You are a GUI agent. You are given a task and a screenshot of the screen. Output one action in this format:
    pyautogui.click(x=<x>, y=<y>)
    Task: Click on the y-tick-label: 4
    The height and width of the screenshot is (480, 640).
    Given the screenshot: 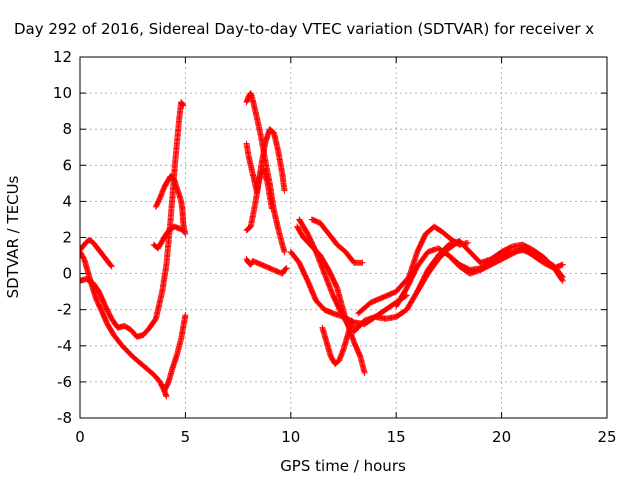 What is the action you would take?
    pyautogui.click(x=67, y=201)
    